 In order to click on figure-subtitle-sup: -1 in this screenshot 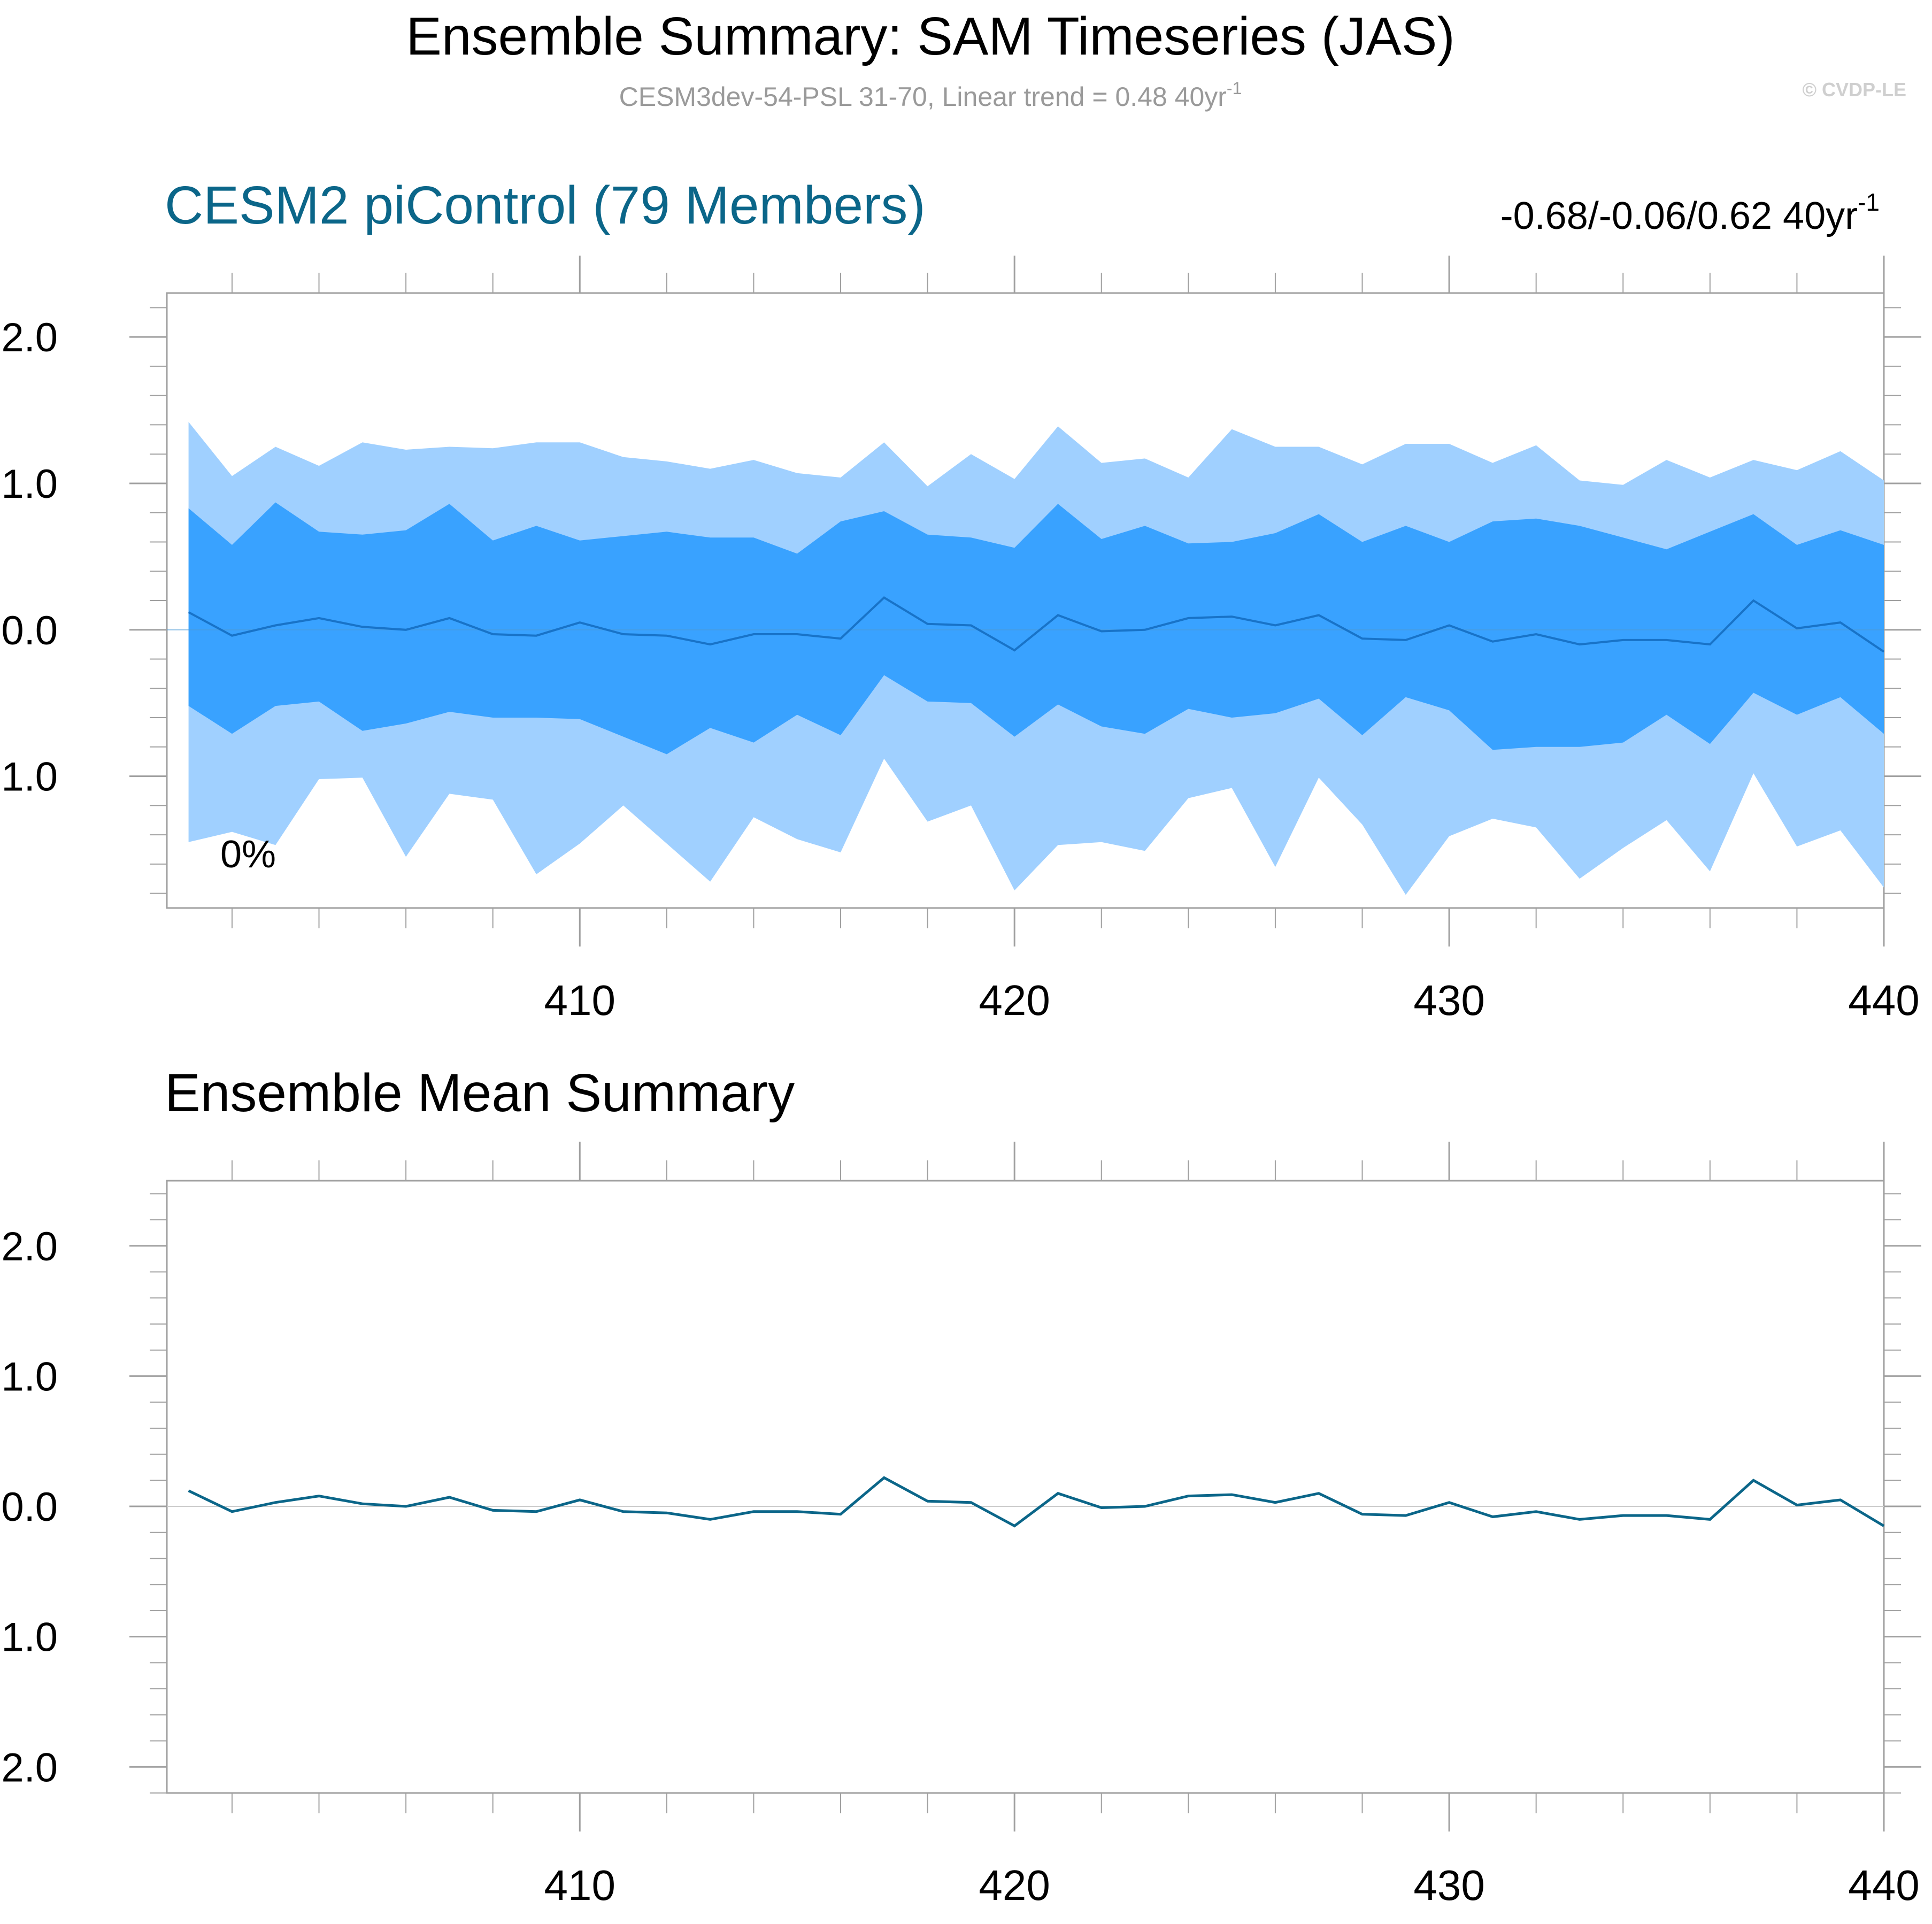, I will do `click(1235, 88)`.